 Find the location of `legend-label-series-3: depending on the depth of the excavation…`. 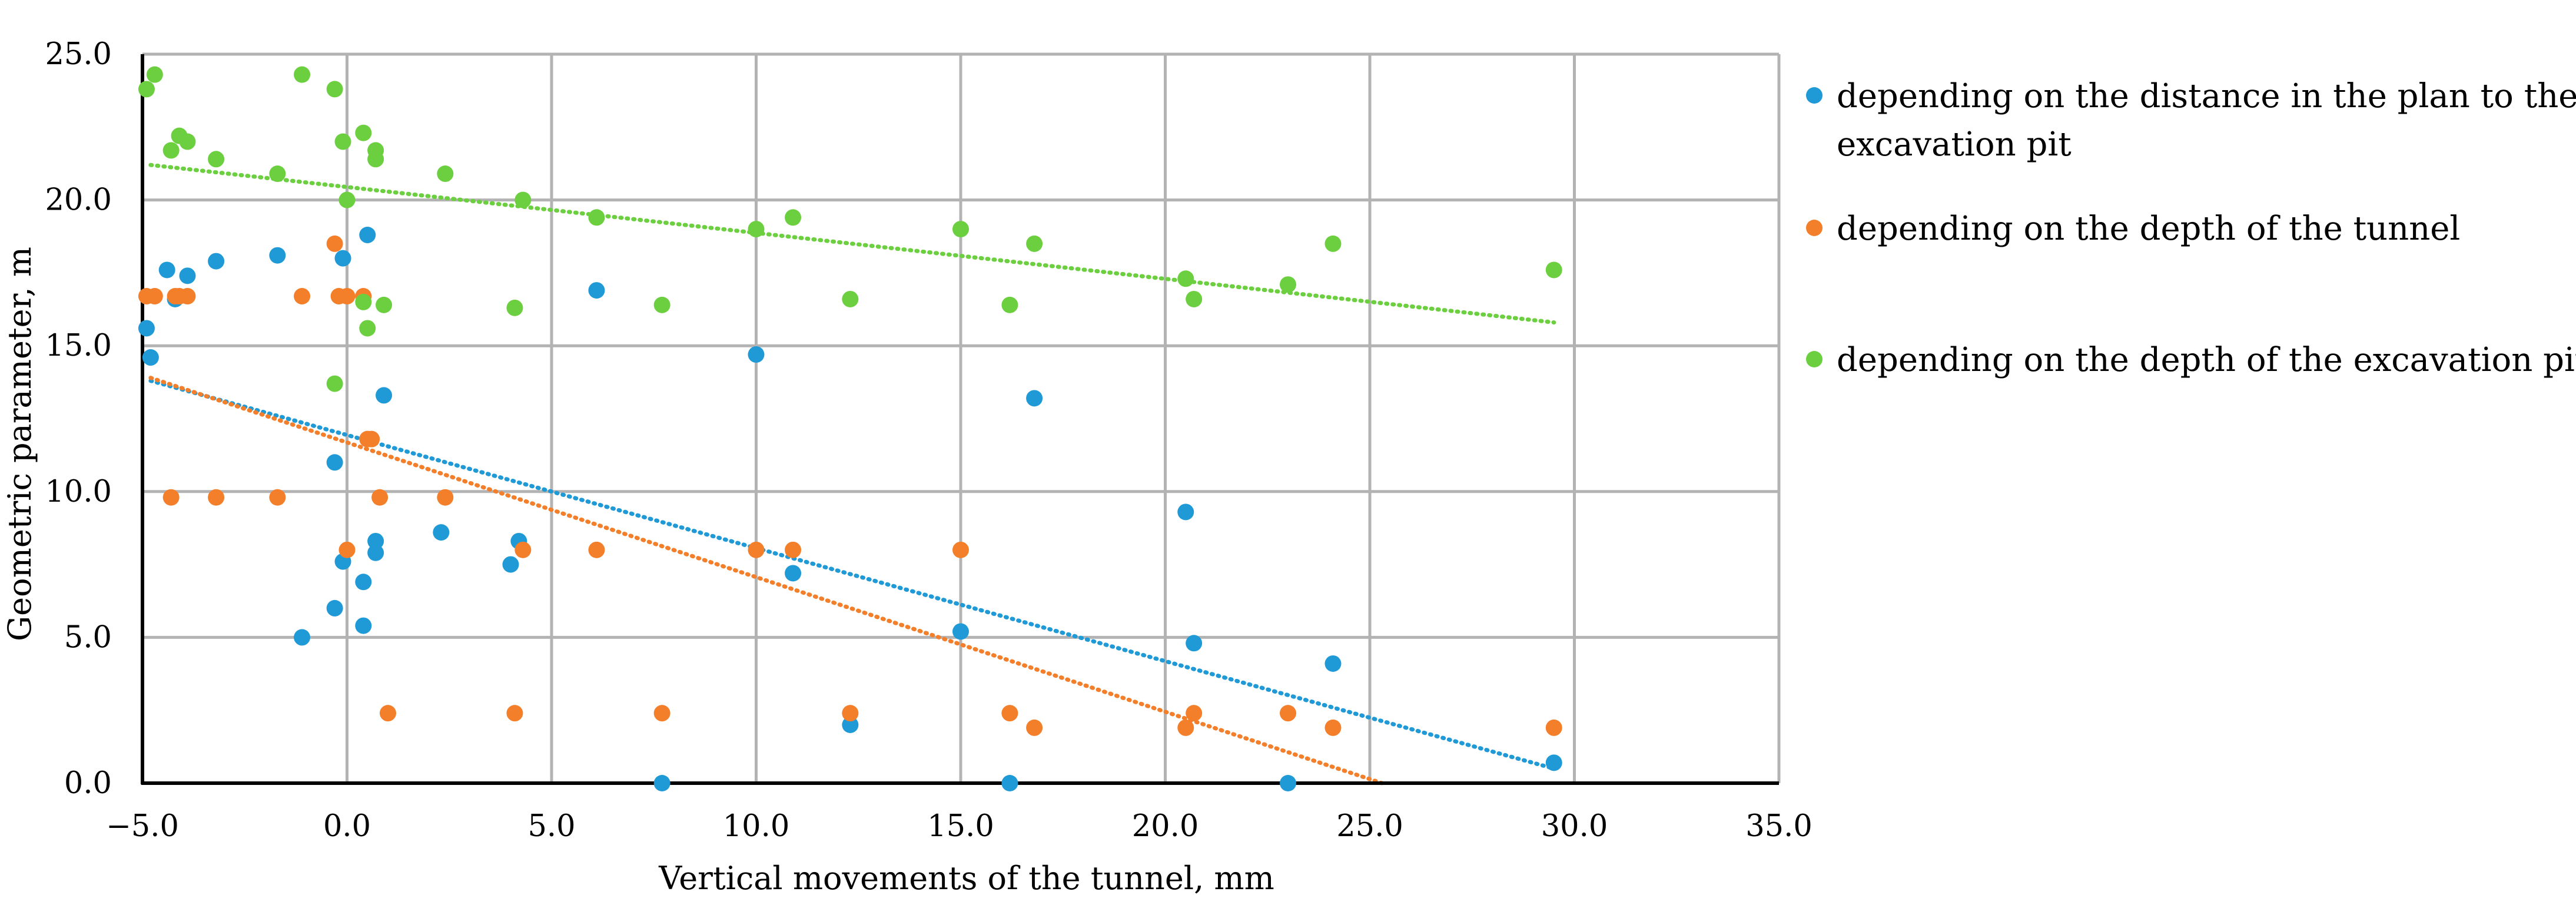

legend-label-series-3: depending on the depth of the excavation… is located at coordinates (2206, 360).